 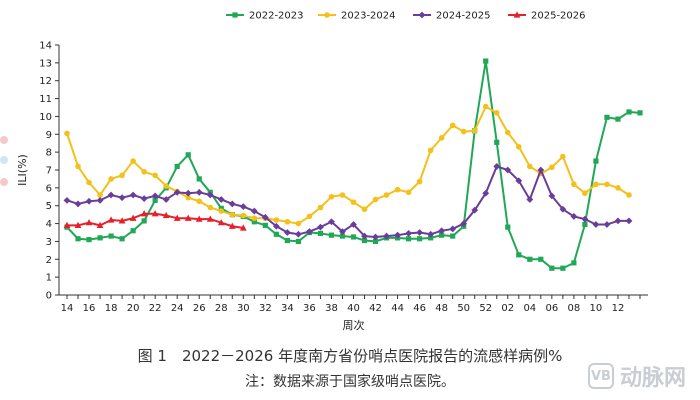 What do you see at coordinates (45, 63) in the screenshot?
I see `y-tick-label: 13` at bounding box center [45, 63].